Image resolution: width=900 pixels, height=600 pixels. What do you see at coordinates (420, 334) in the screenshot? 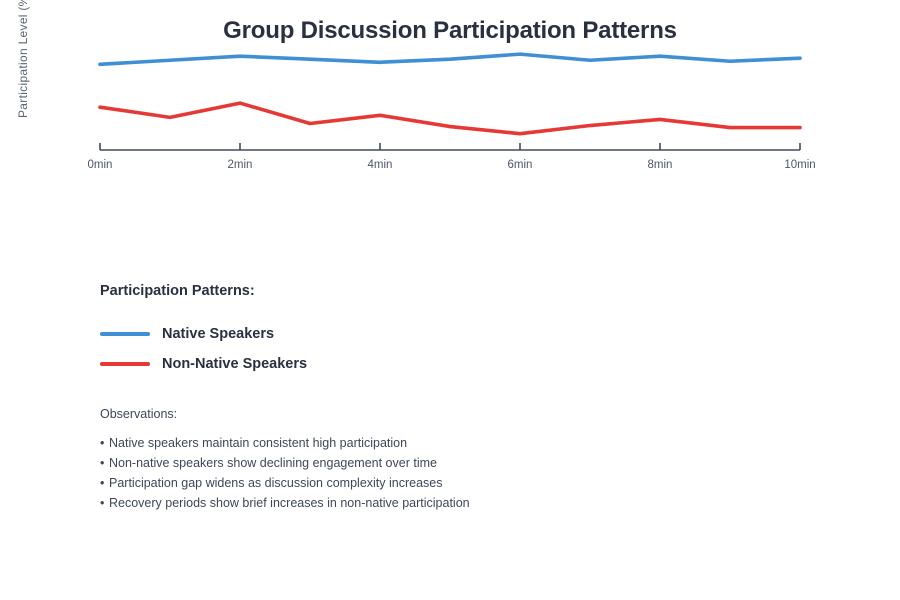
I see `legend-item-native-speakers: Native Speakers` at bounding box center [420, 334].